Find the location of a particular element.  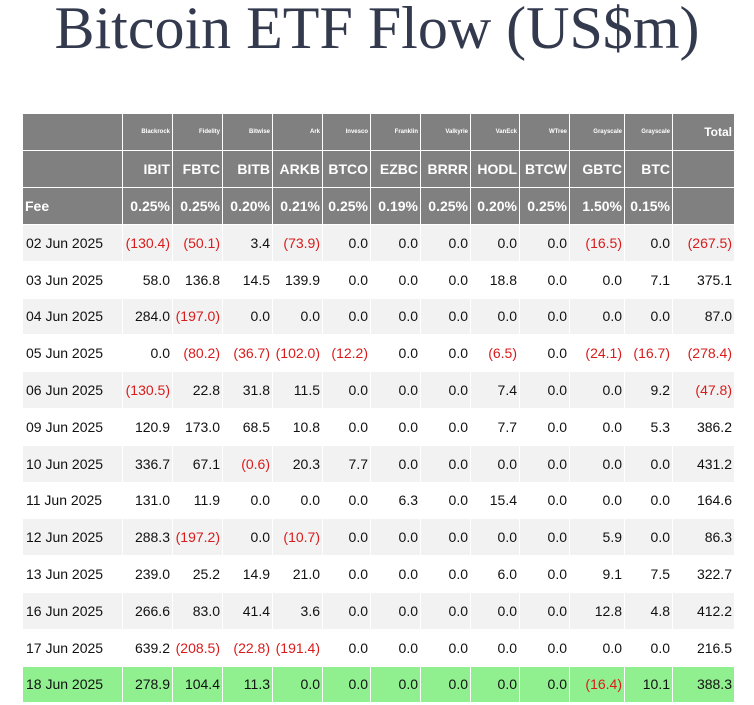

flow-cell: 58.0 is located at coordinates (147, 279).